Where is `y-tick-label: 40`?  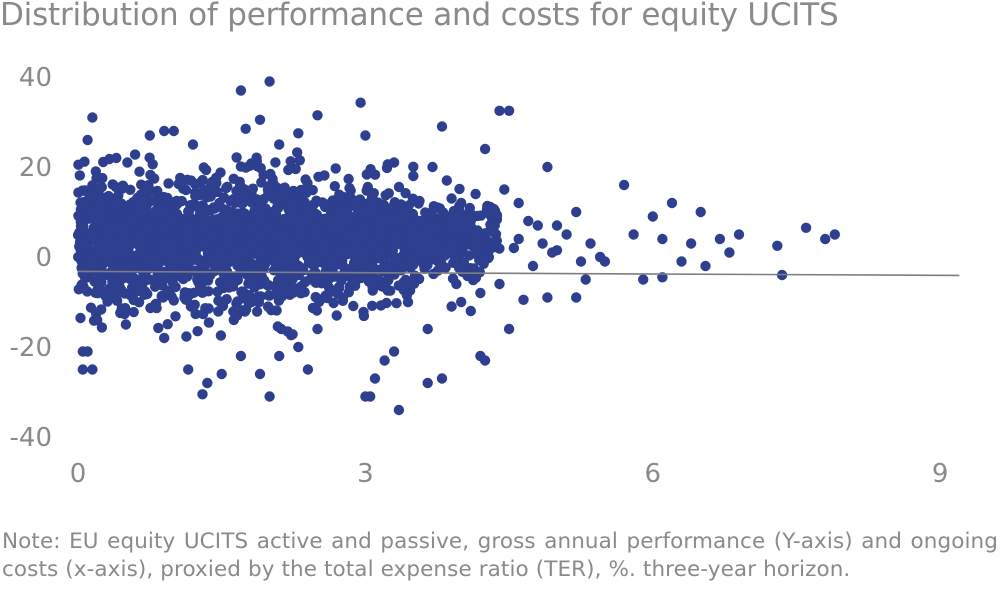
y-tick-label: 40 is located at coordinates (35, 78).